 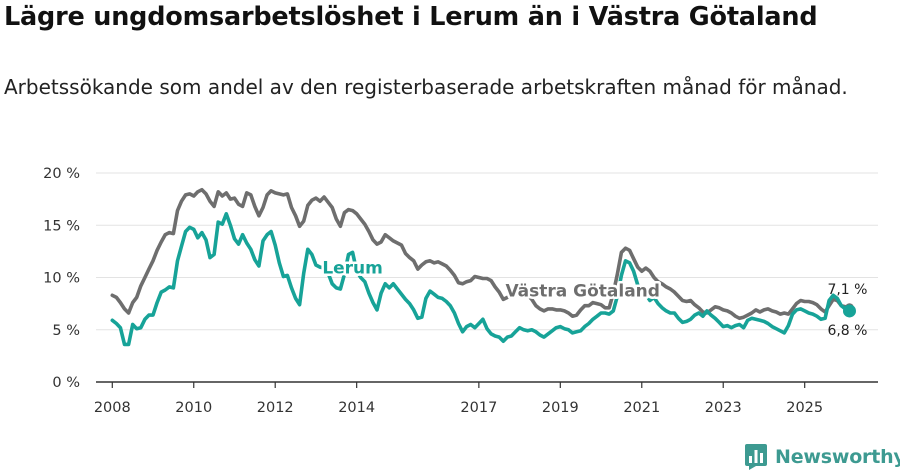 I want to click on y-tick-label: 20 %, so click(x=61, y=174).